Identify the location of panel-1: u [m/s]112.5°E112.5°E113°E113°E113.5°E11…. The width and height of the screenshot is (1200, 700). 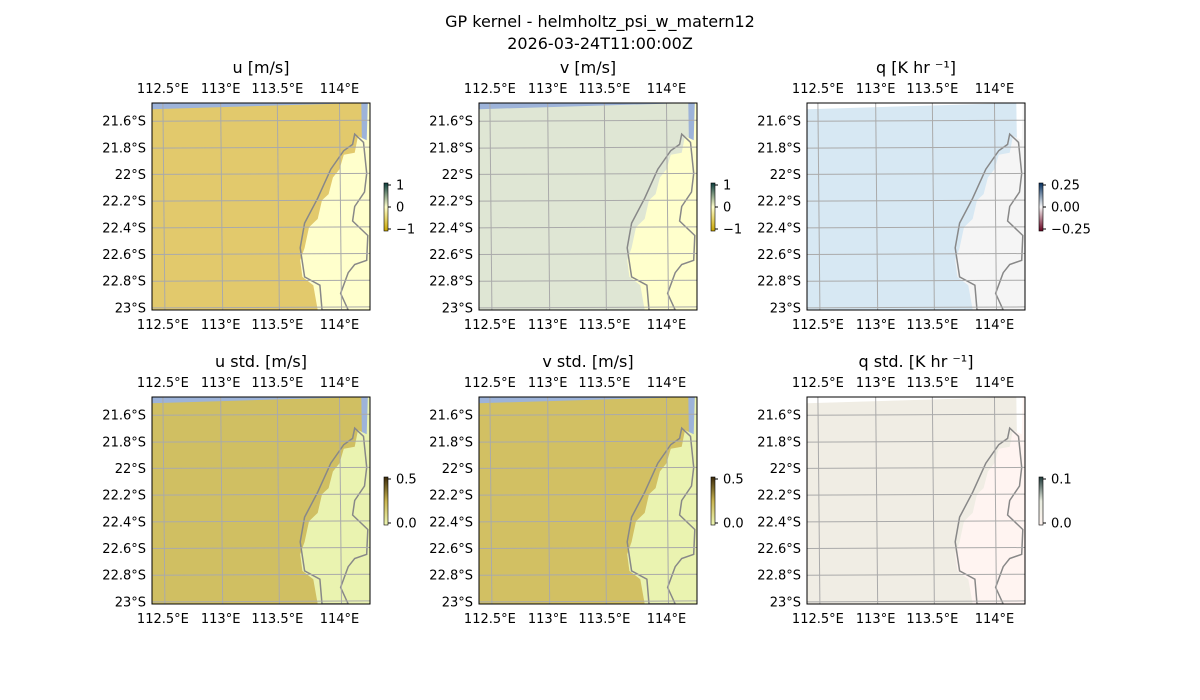
(258, 195).